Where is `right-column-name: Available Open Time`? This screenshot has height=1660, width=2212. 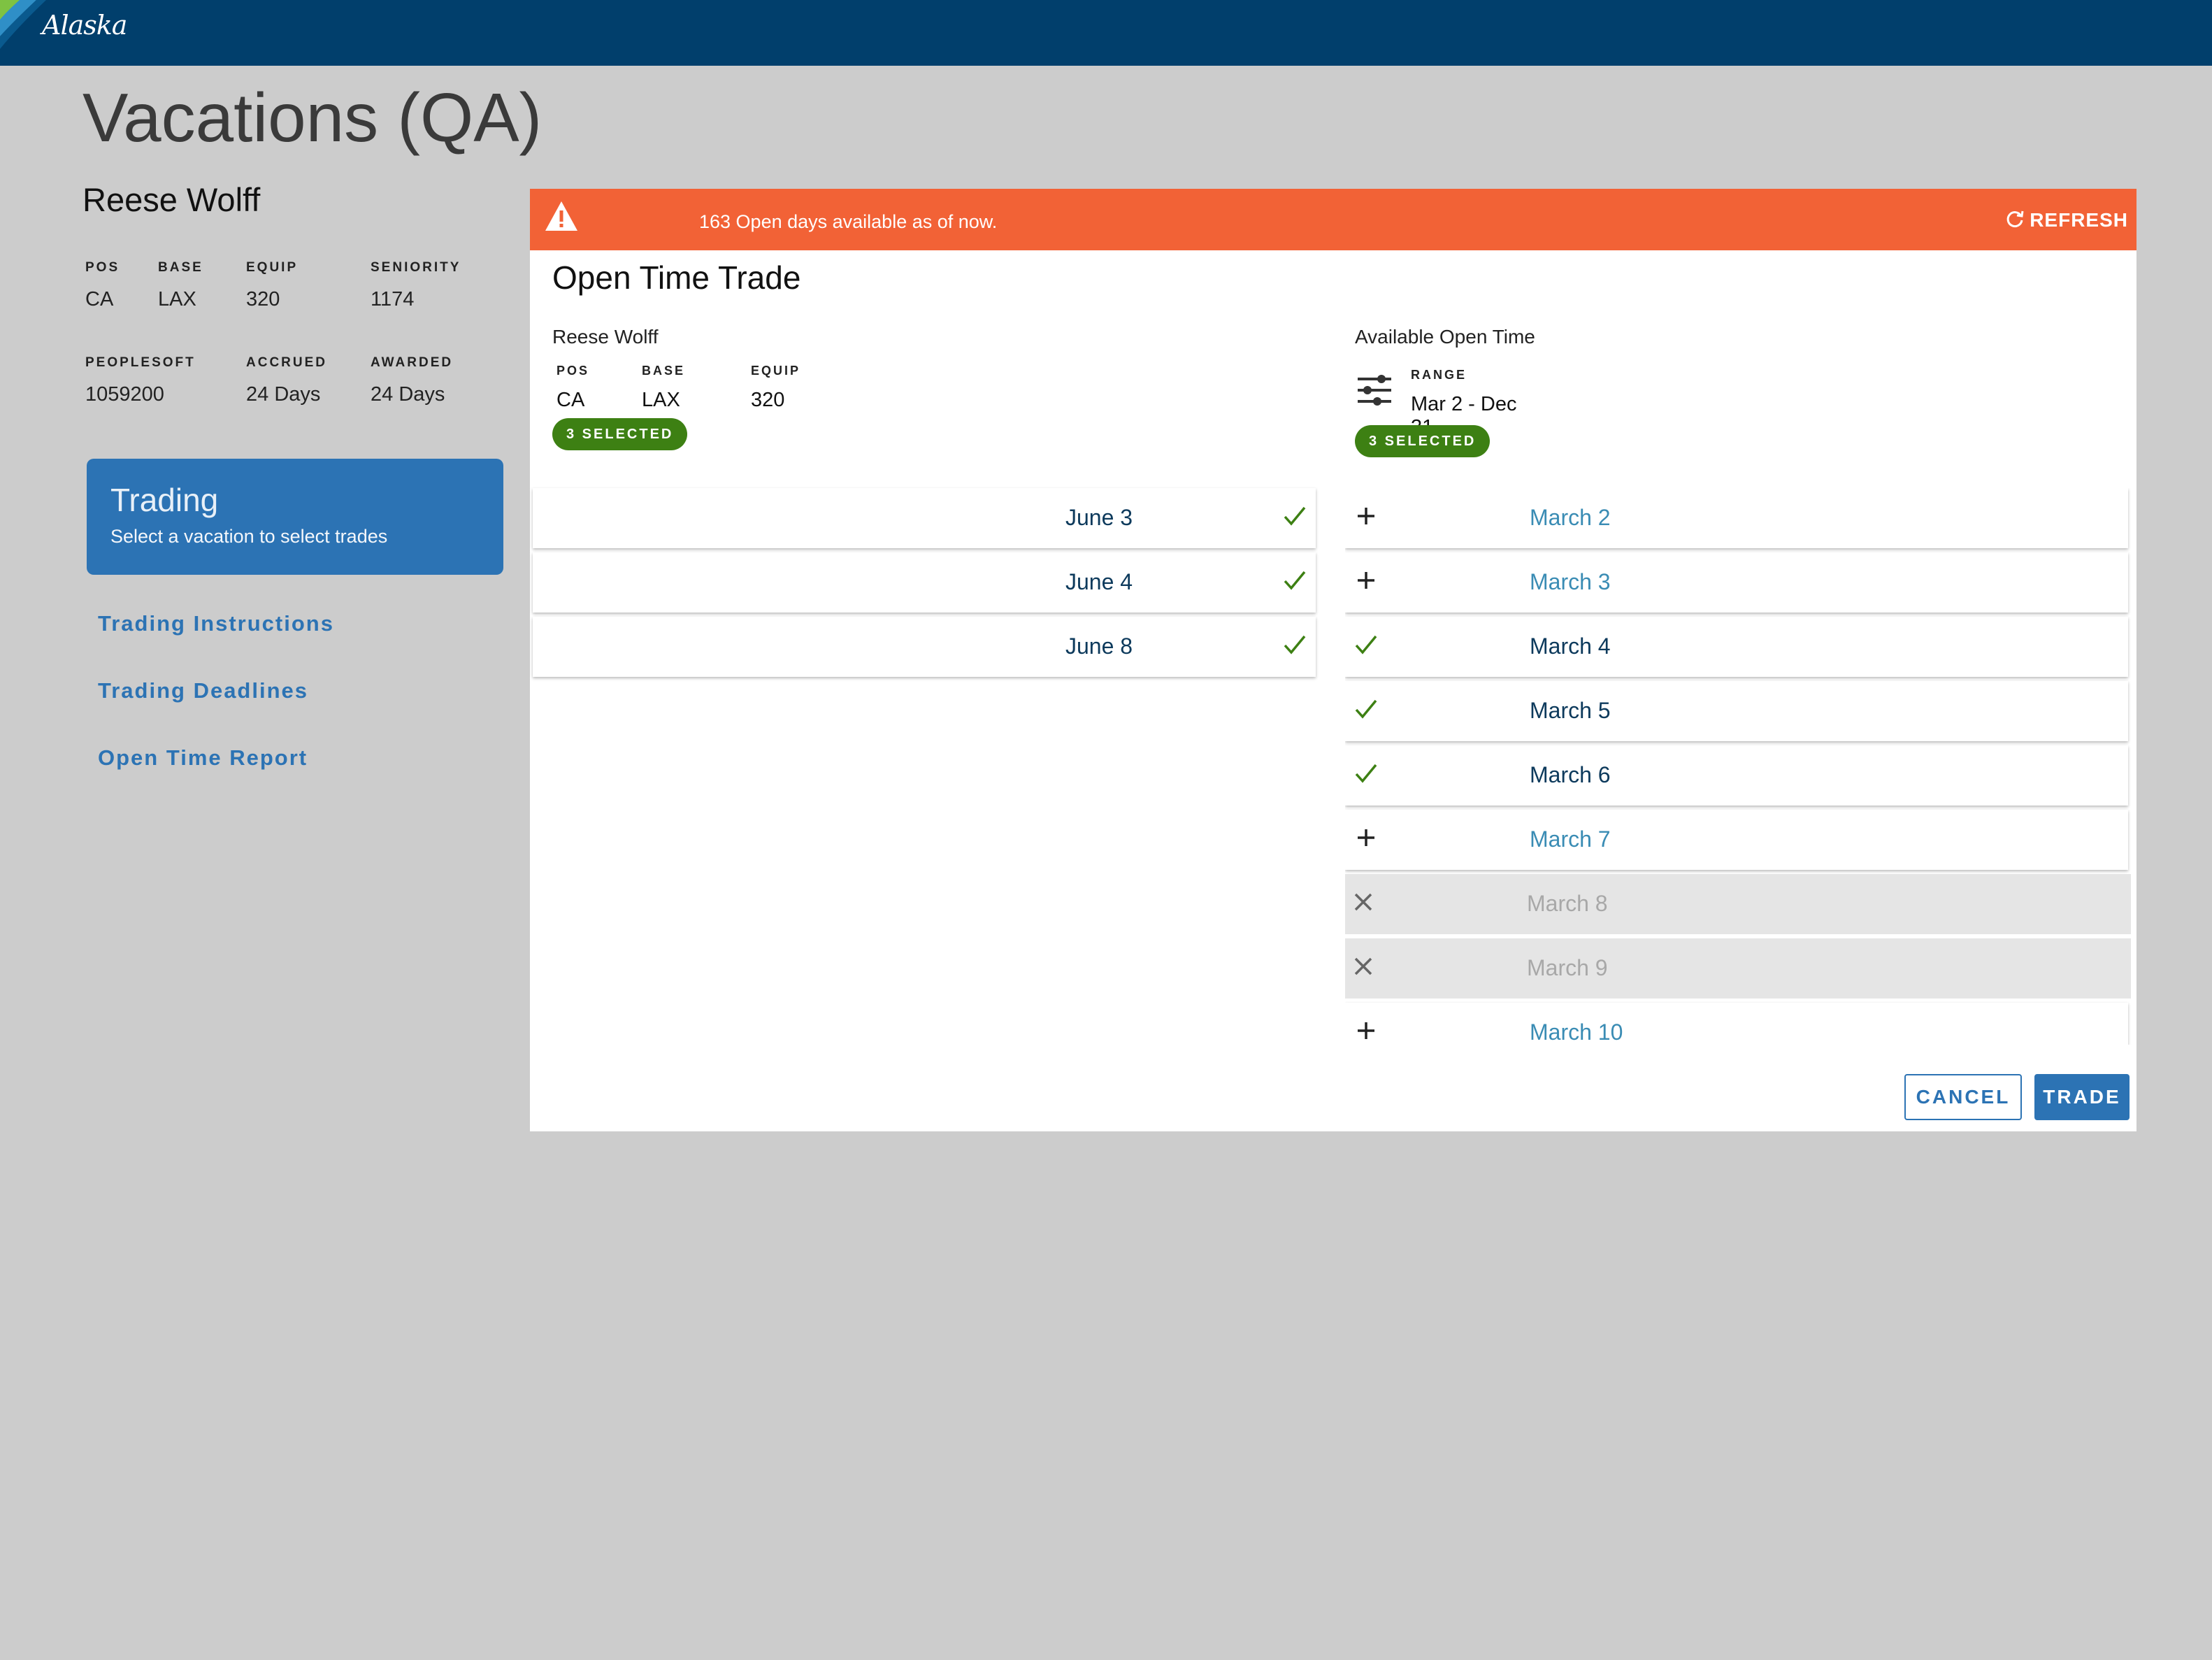 right-column-name: Available Open Time is located at coordinates (1445, 337).